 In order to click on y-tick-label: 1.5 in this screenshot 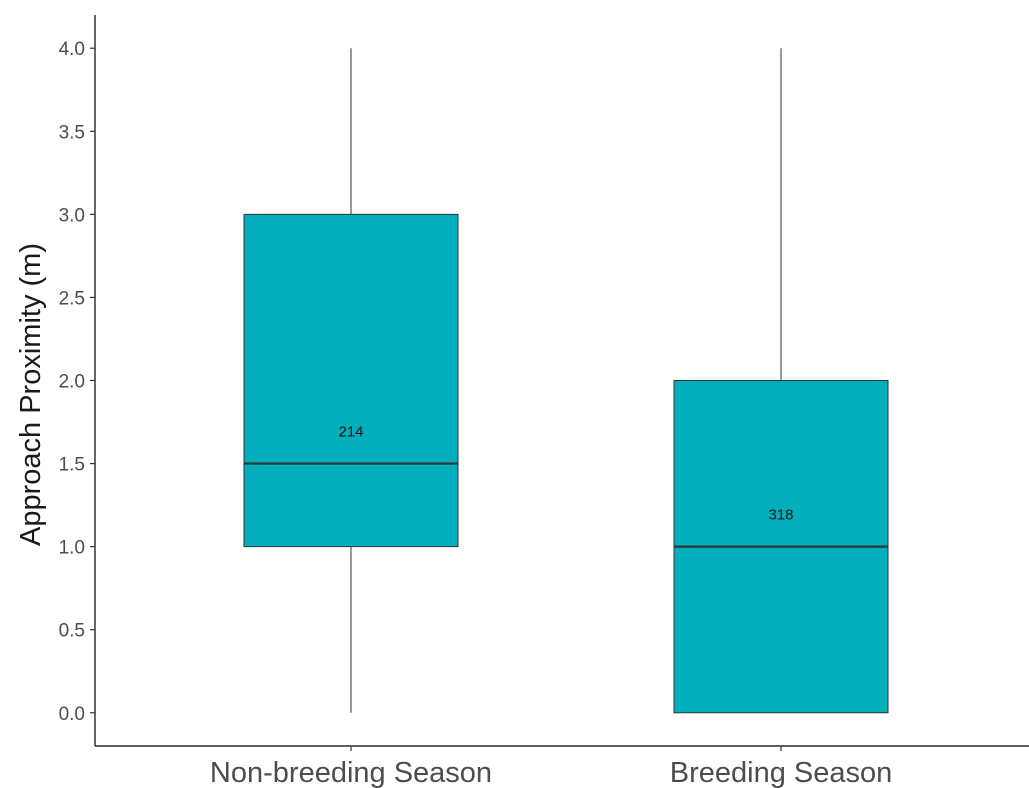, I will do `click(72, 465)`.